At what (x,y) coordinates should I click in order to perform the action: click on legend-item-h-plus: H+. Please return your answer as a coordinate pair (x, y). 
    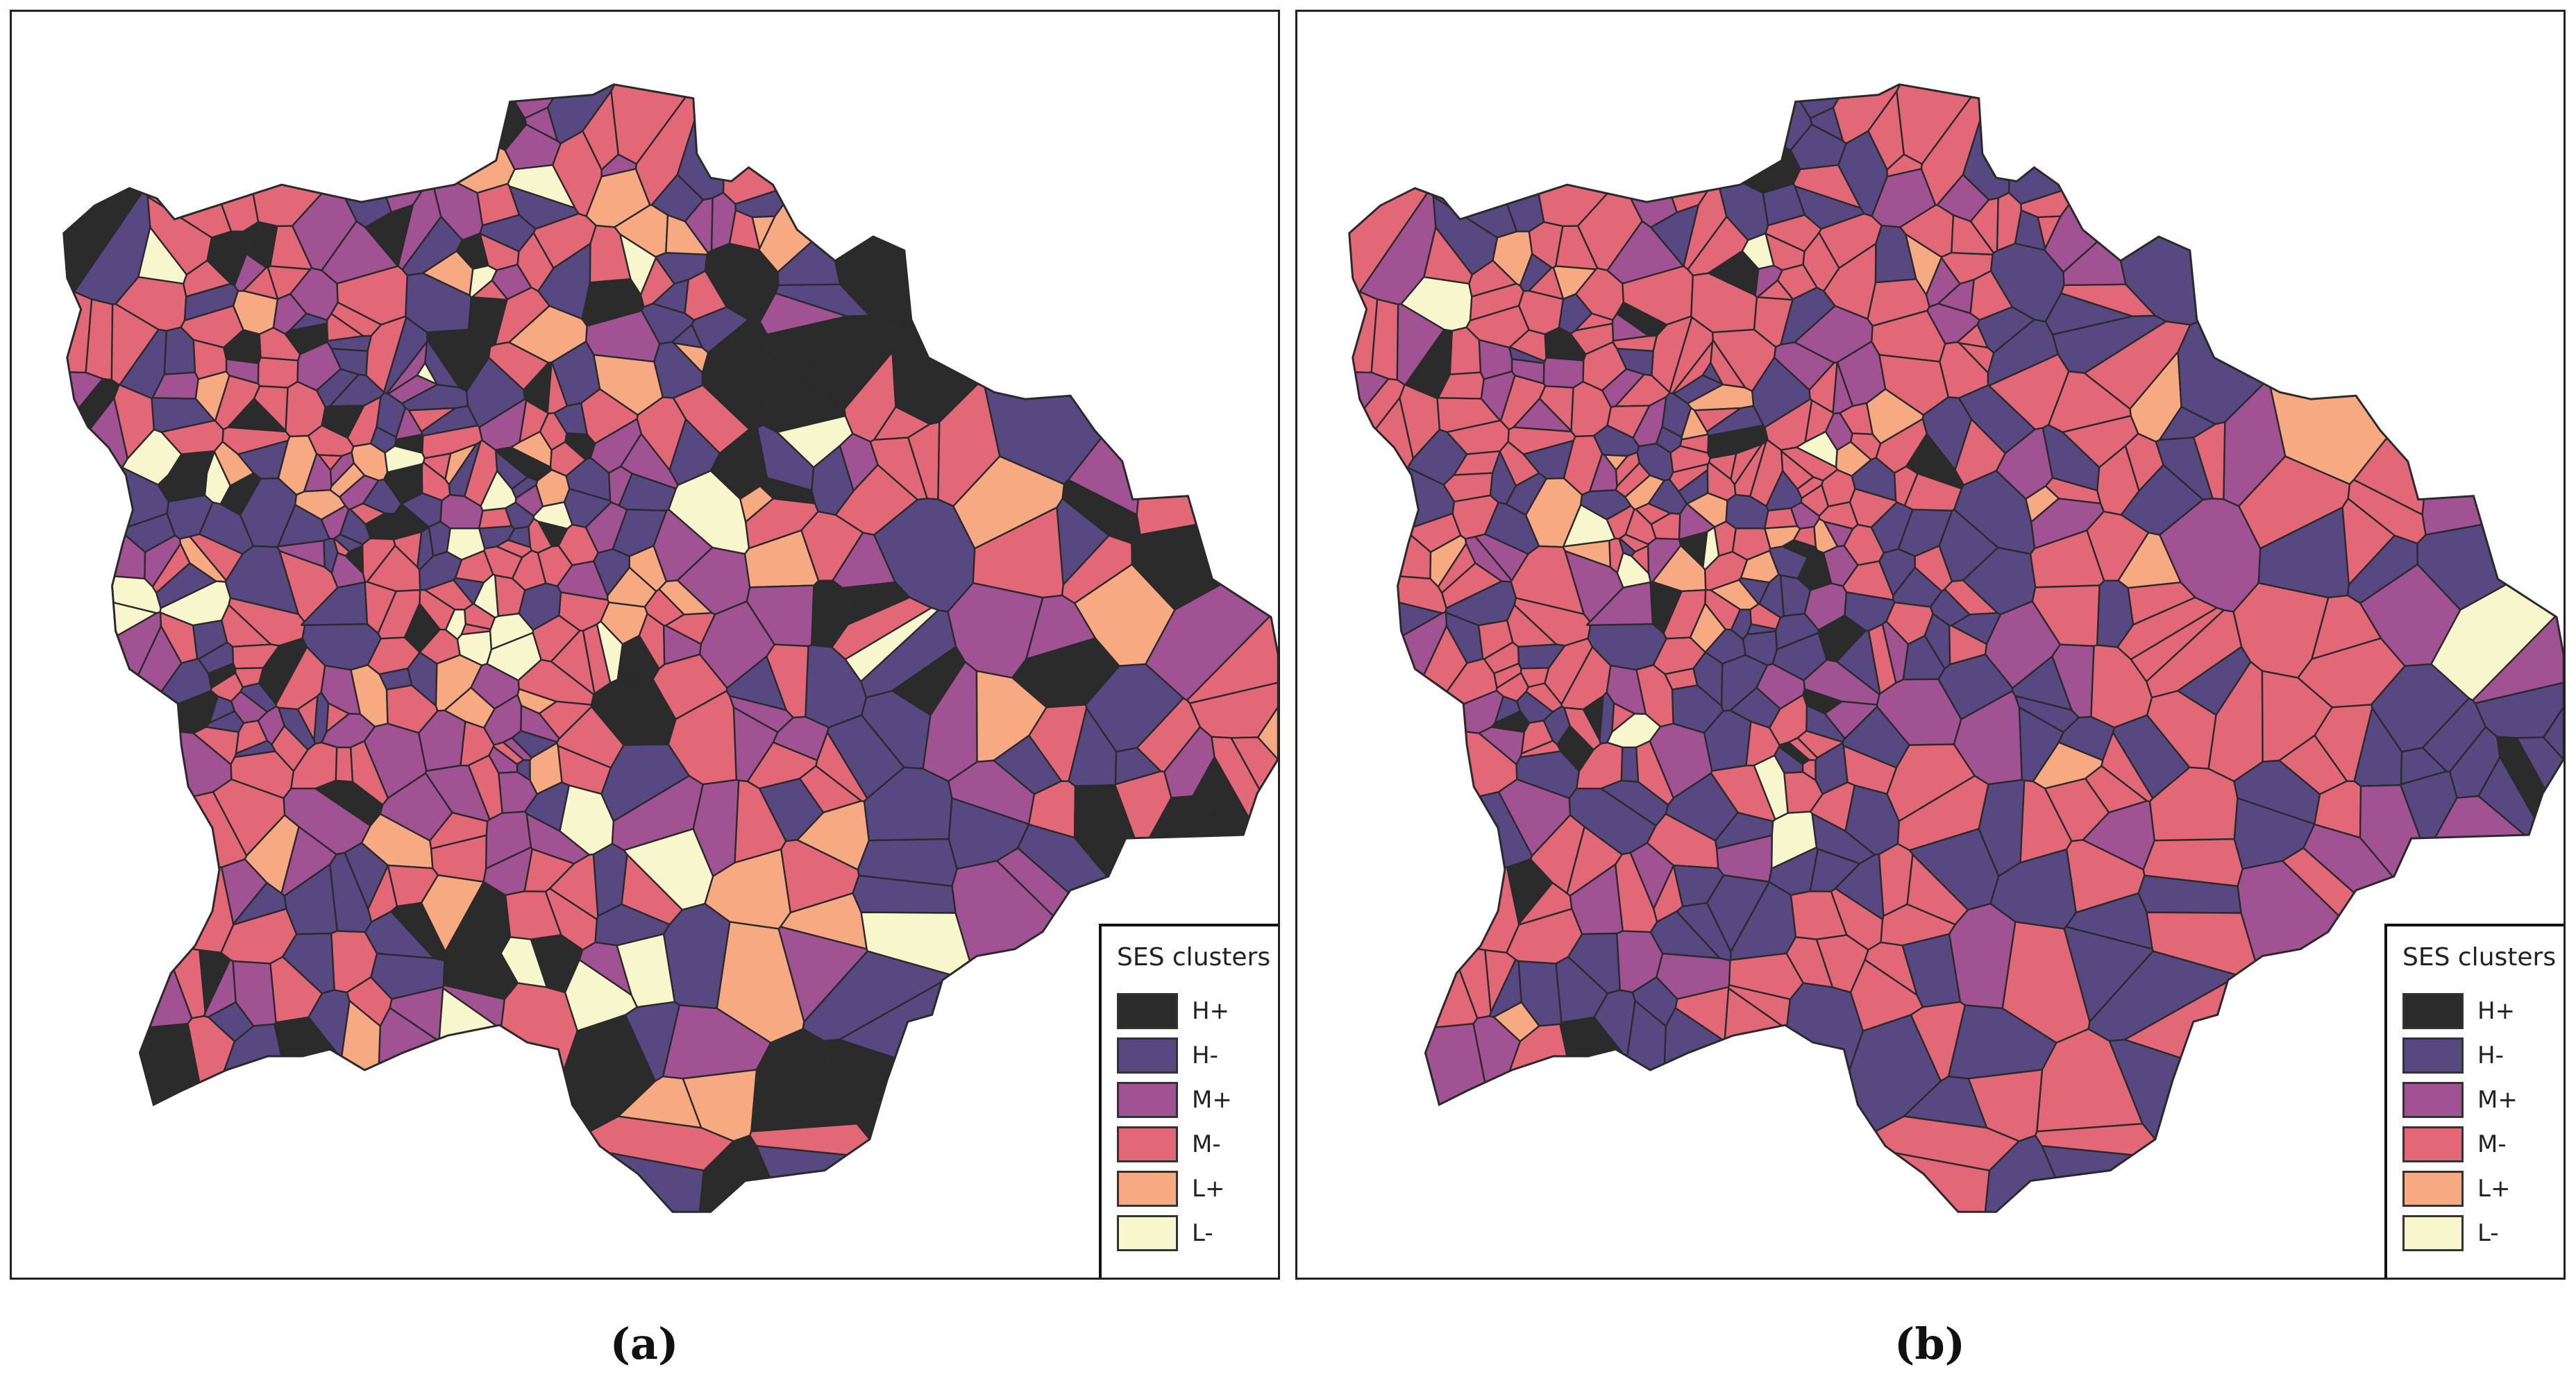
    Looking at the image, I should click on (1197, 1011).